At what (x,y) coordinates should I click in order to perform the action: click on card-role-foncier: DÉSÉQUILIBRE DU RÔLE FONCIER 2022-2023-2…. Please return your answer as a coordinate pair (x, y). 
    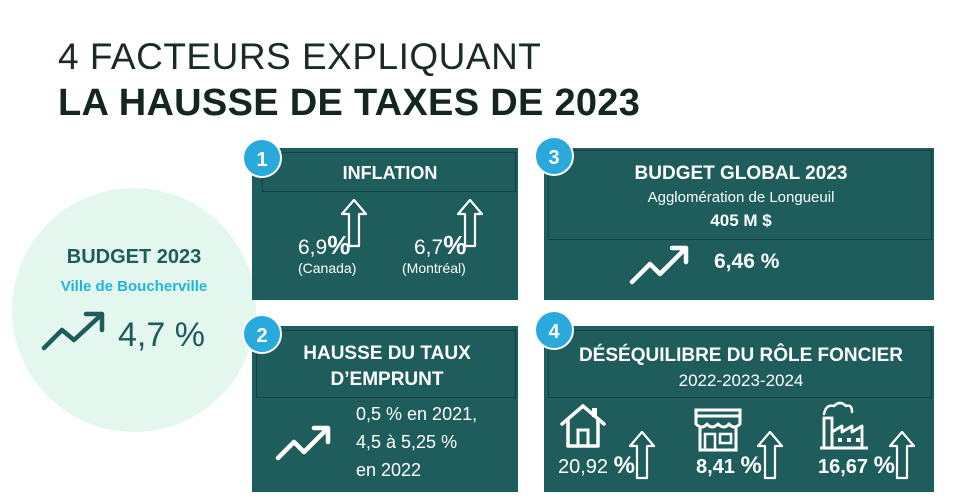
    Looking at the image, I should click on (739, 409).